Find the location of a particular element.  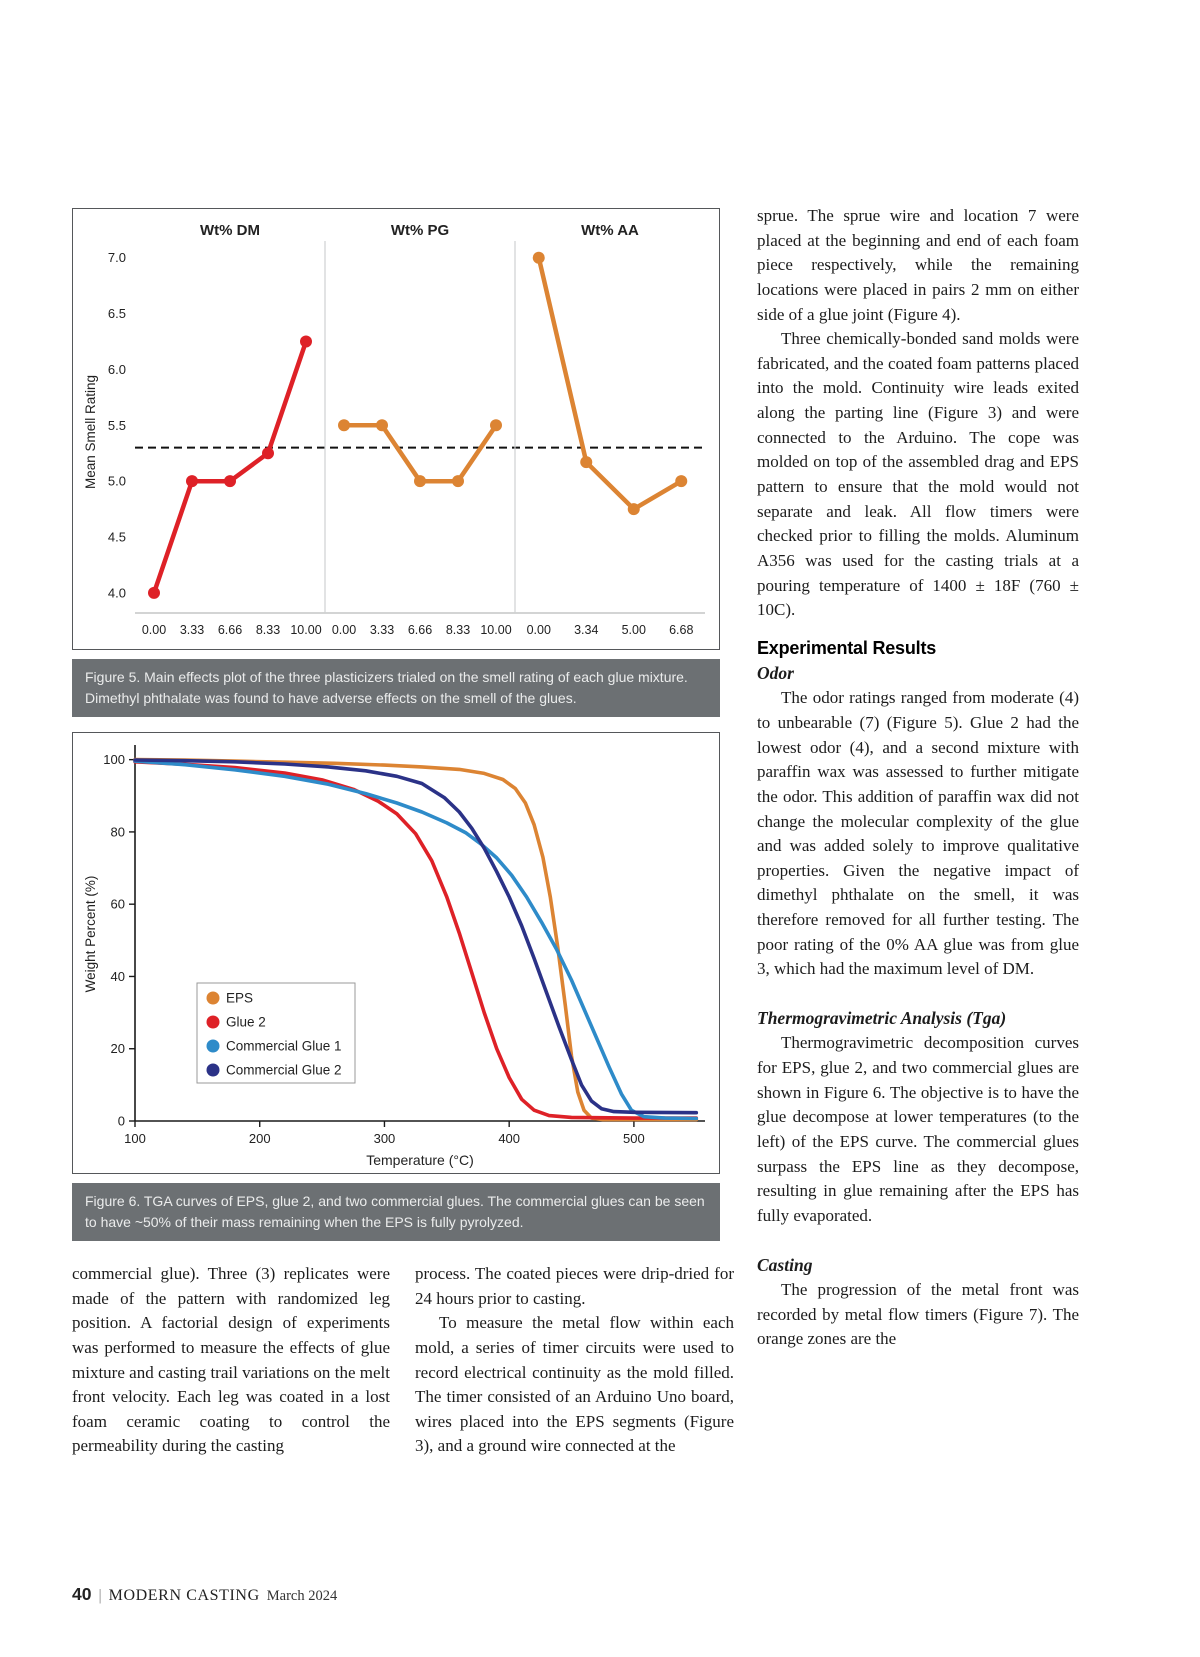

svg-text: 6.68 is located at coordinates (681, 630).